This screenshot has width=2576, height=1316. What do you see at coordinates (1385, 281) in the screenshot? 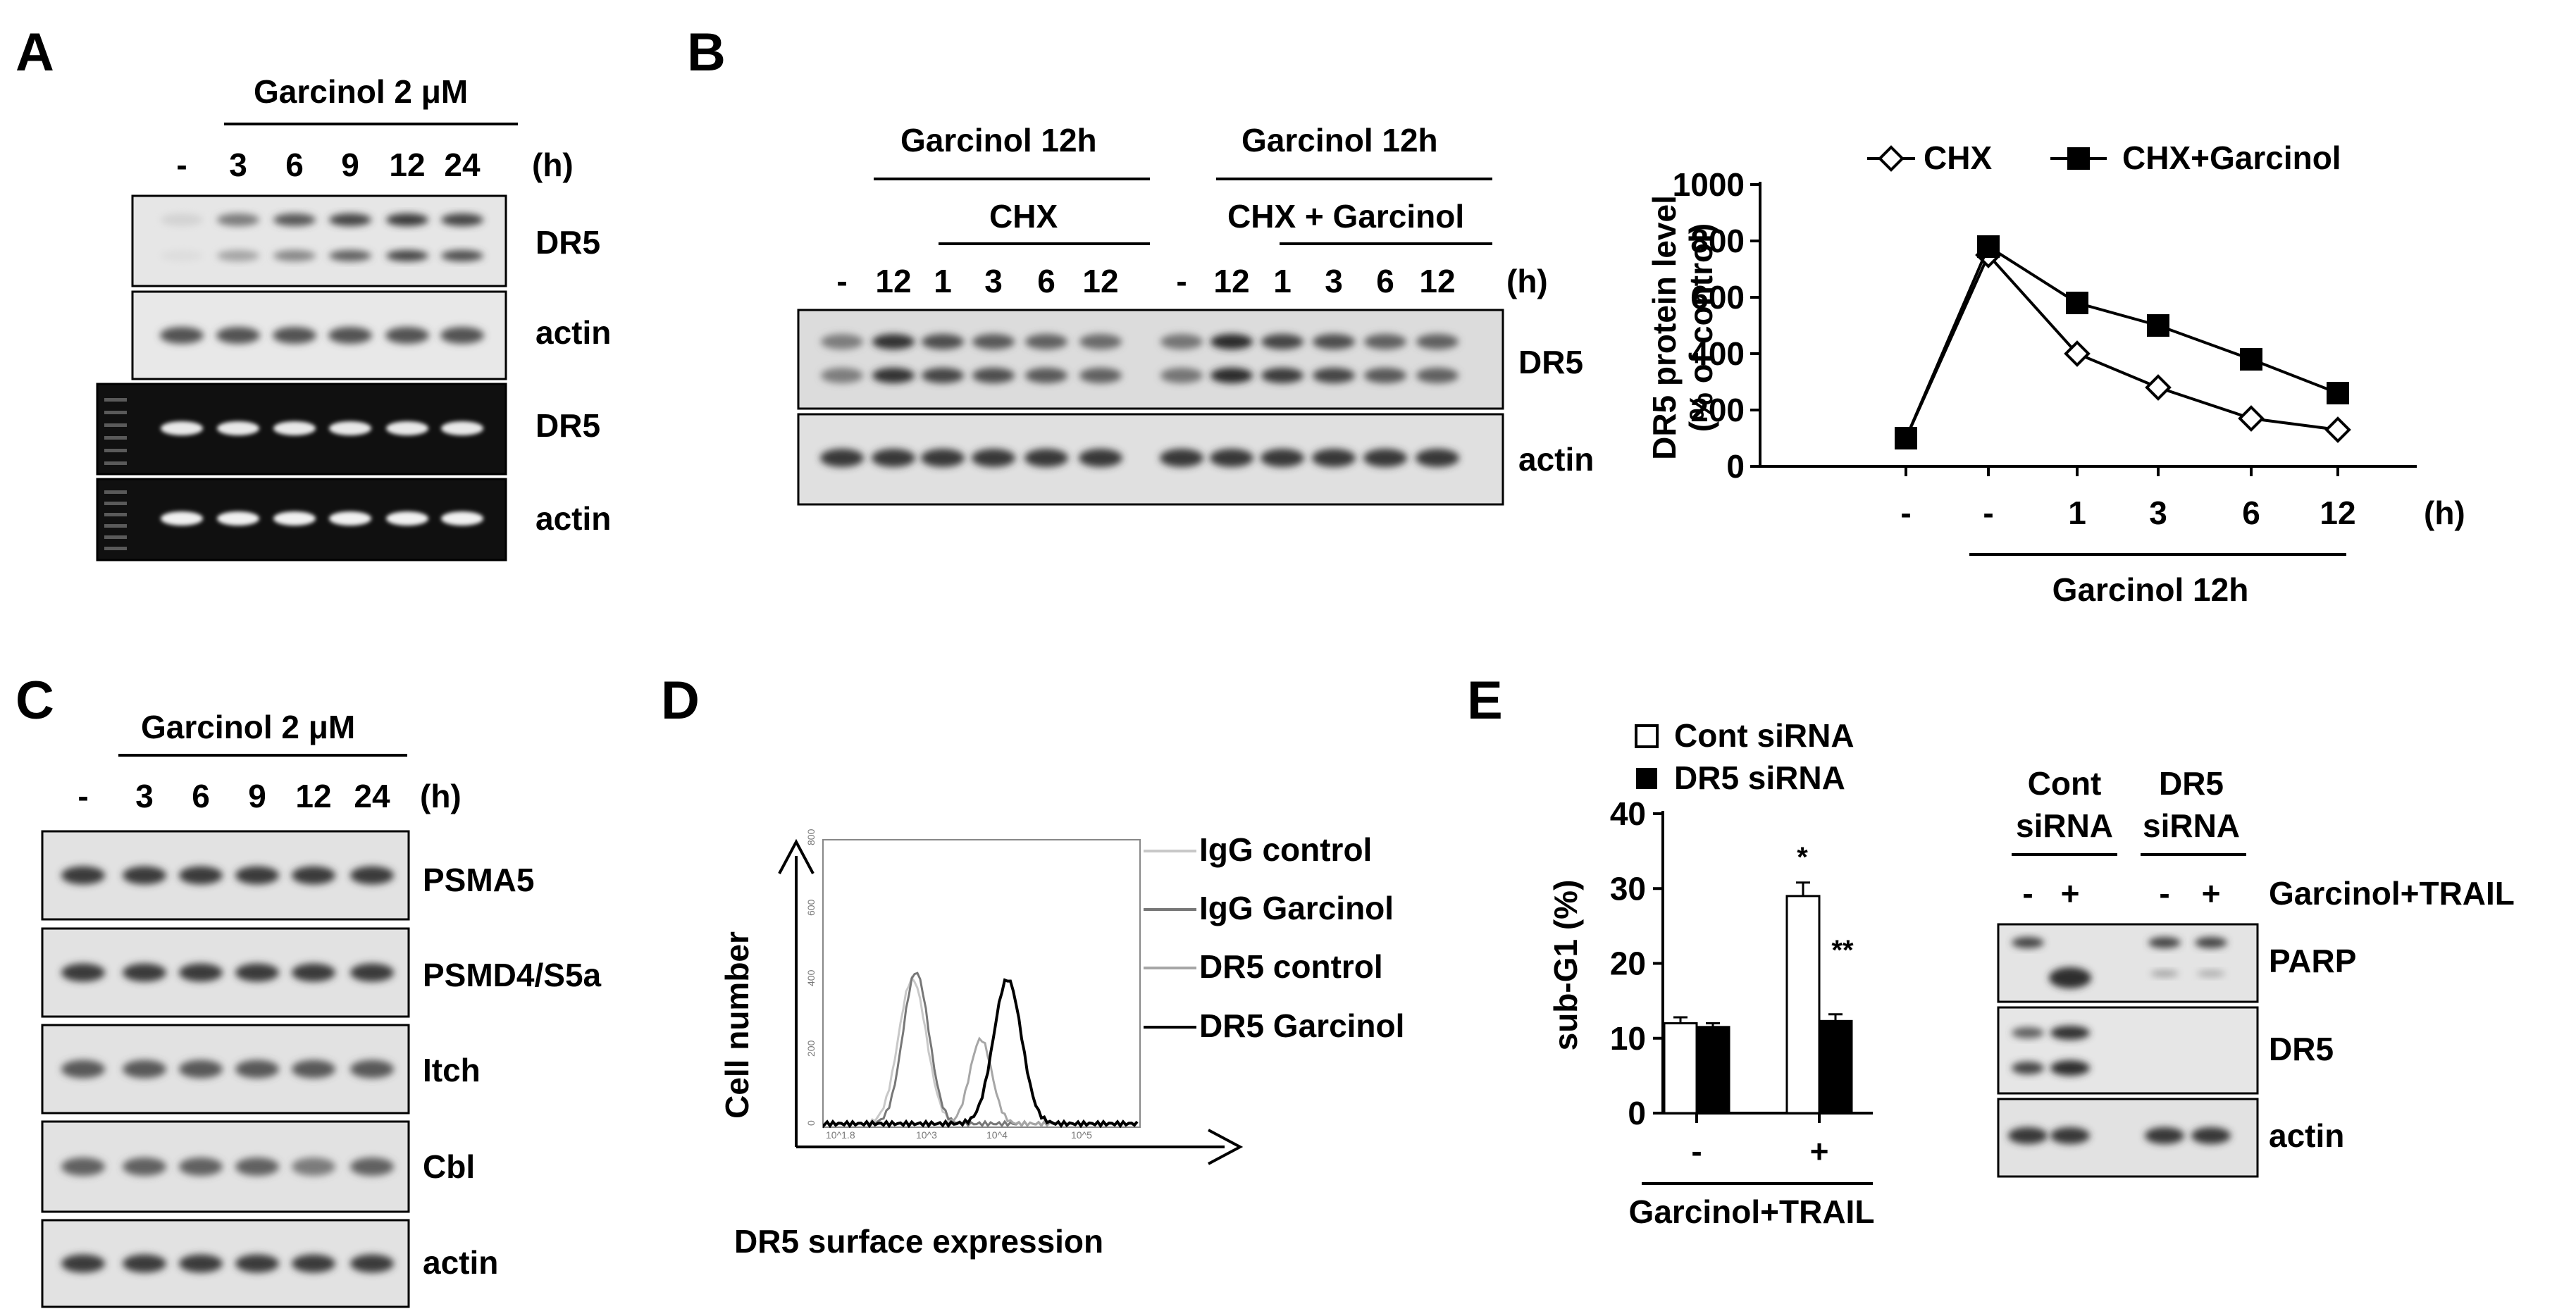
I see `lane-label-b-10: 6` at bounding box center [1385, 281].